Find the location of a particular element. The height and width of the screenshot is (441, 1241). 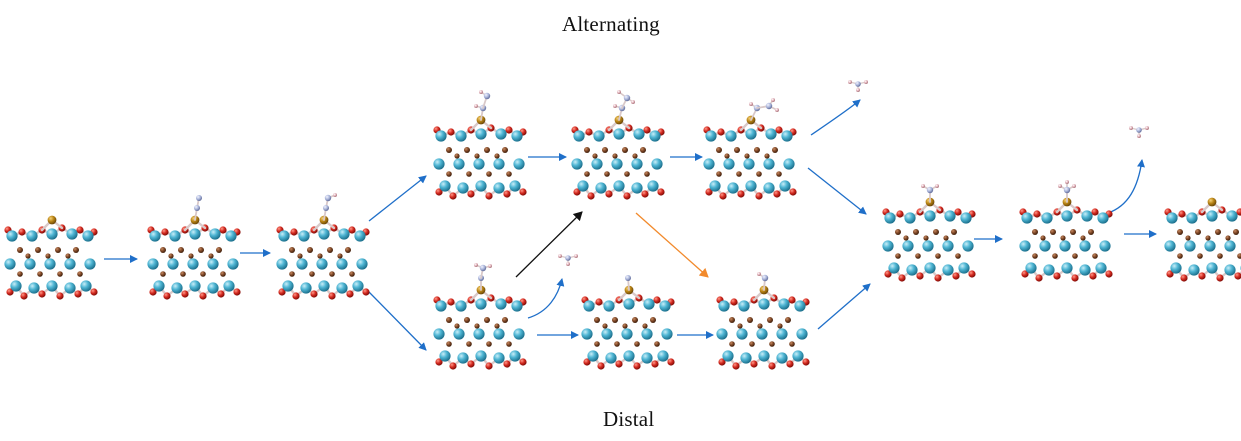

structure-nh2 is located at coordinates (929, 233).